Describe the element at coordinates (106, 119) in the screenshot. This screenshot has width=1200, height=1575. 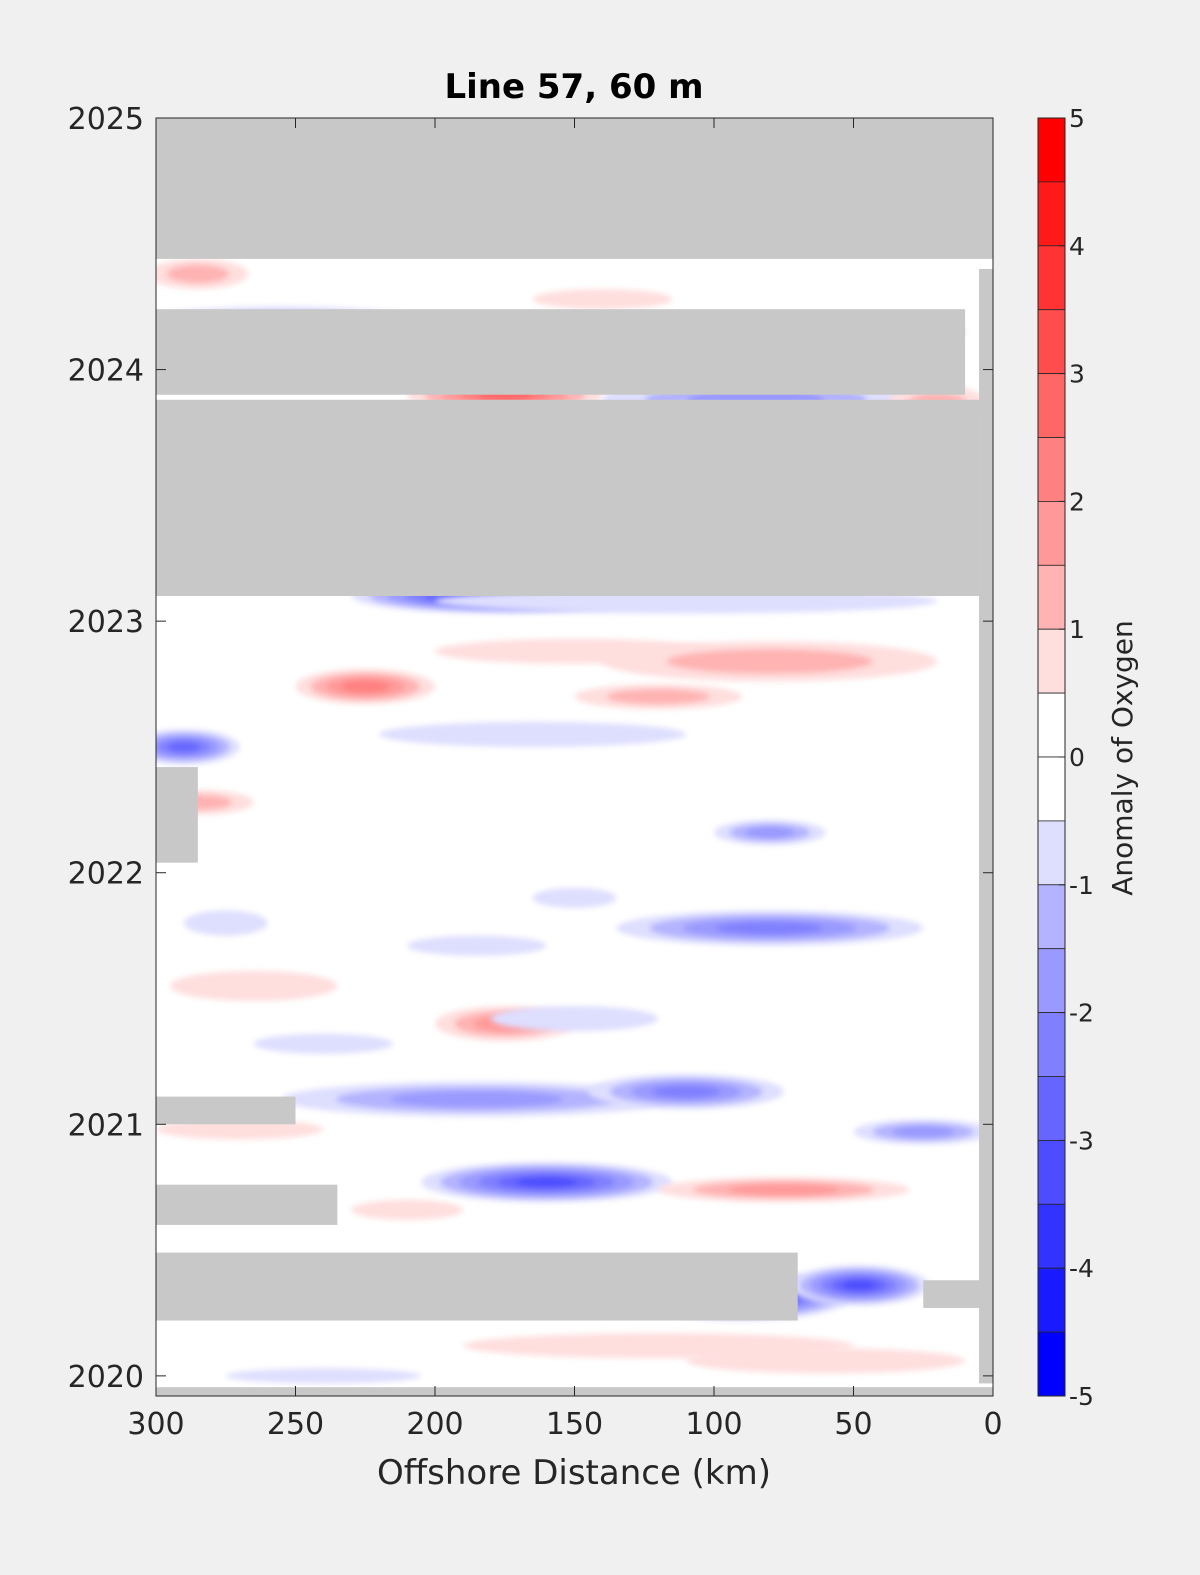
I see `y-tick-label: 2025` at that location.